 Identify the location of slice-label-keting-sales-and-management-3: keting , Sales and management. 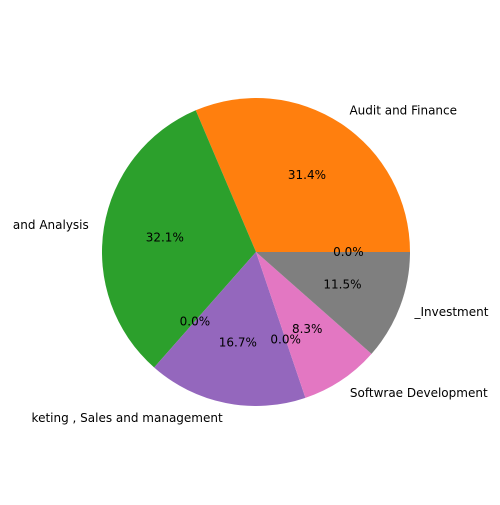
(127, 418).